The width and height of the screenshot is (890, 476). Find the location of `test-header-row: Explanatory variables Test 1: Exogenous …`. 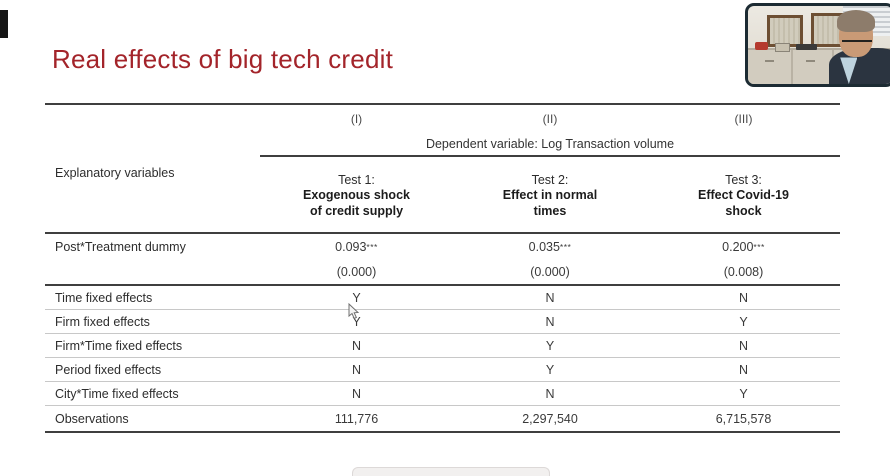

test-header-row: Explanatory variables Test 1: Exogenous … is located at coordinates (442, 194).